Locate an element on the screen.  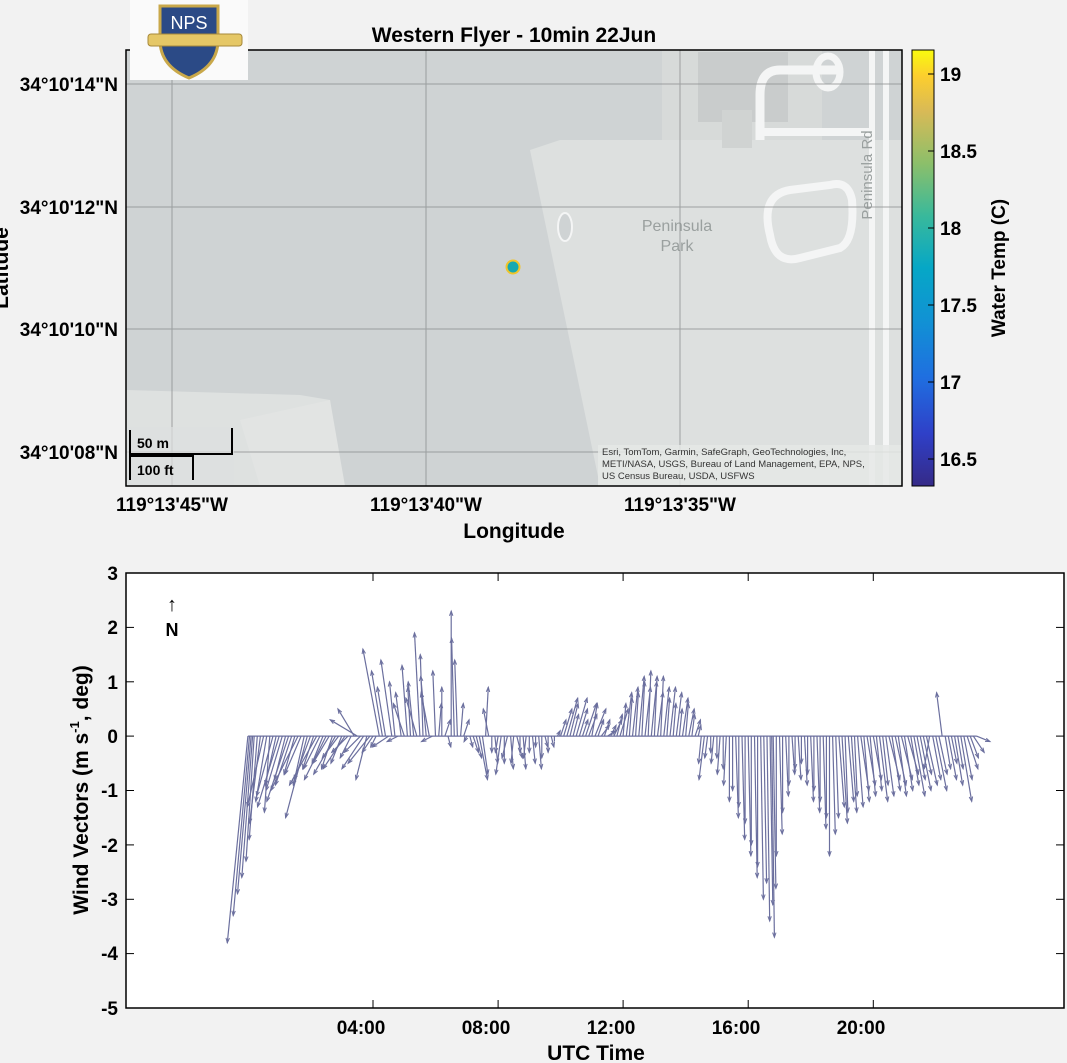
colorbar-tick-labels: 19 18.5 18 17.5 17 16.5 is located at coordinates (958, 268).